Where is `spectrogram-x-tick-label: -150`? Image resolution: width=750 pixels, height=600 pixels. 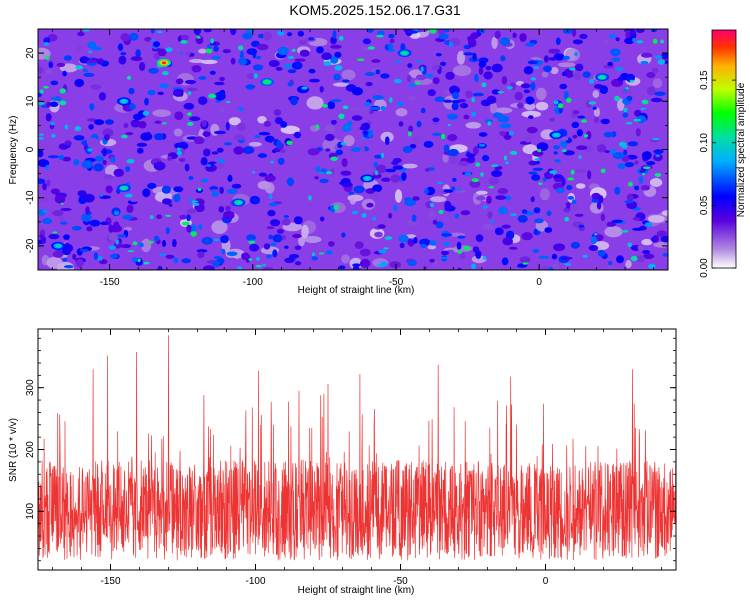 spectrogram-x-tick-label: -150 is located at coordinates (110, 282).